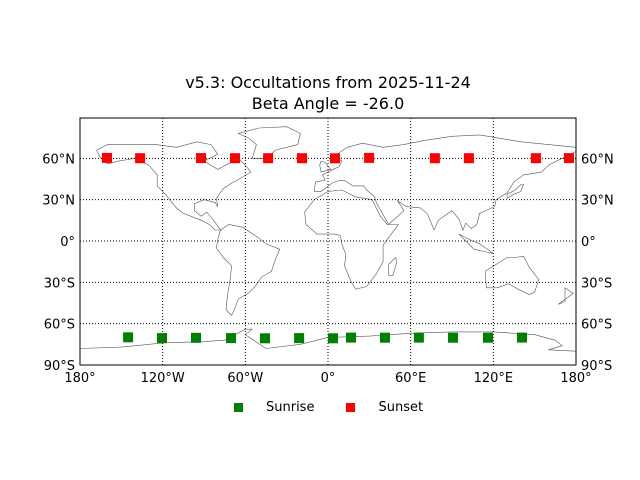 The image size is (640, 480). I want to click on sunrise-marker-icon, so click(238, 407).